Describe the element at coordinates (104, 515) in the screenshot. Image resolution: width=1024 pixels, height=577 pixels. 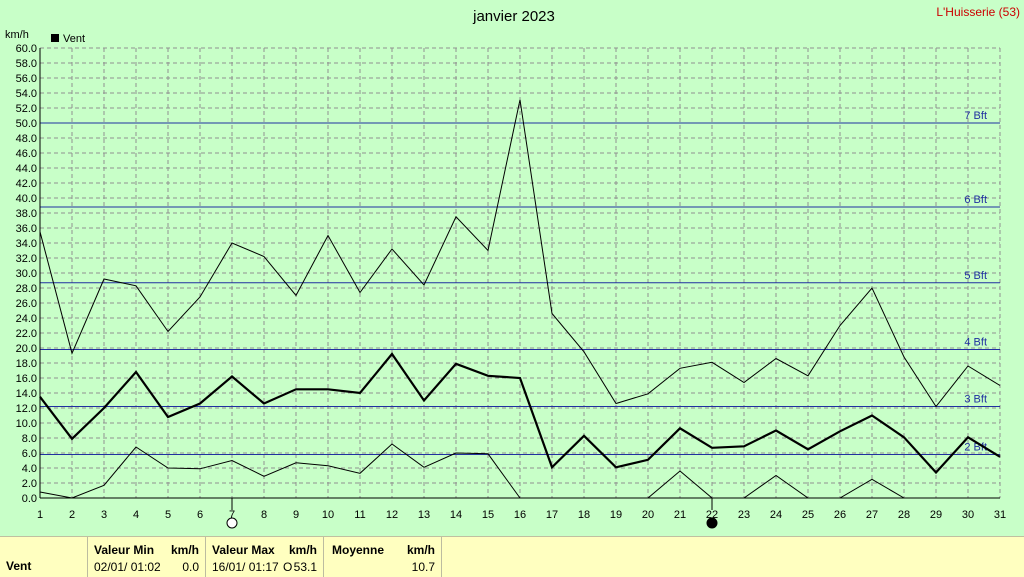
I see `x-tick-label: 3` at that location.